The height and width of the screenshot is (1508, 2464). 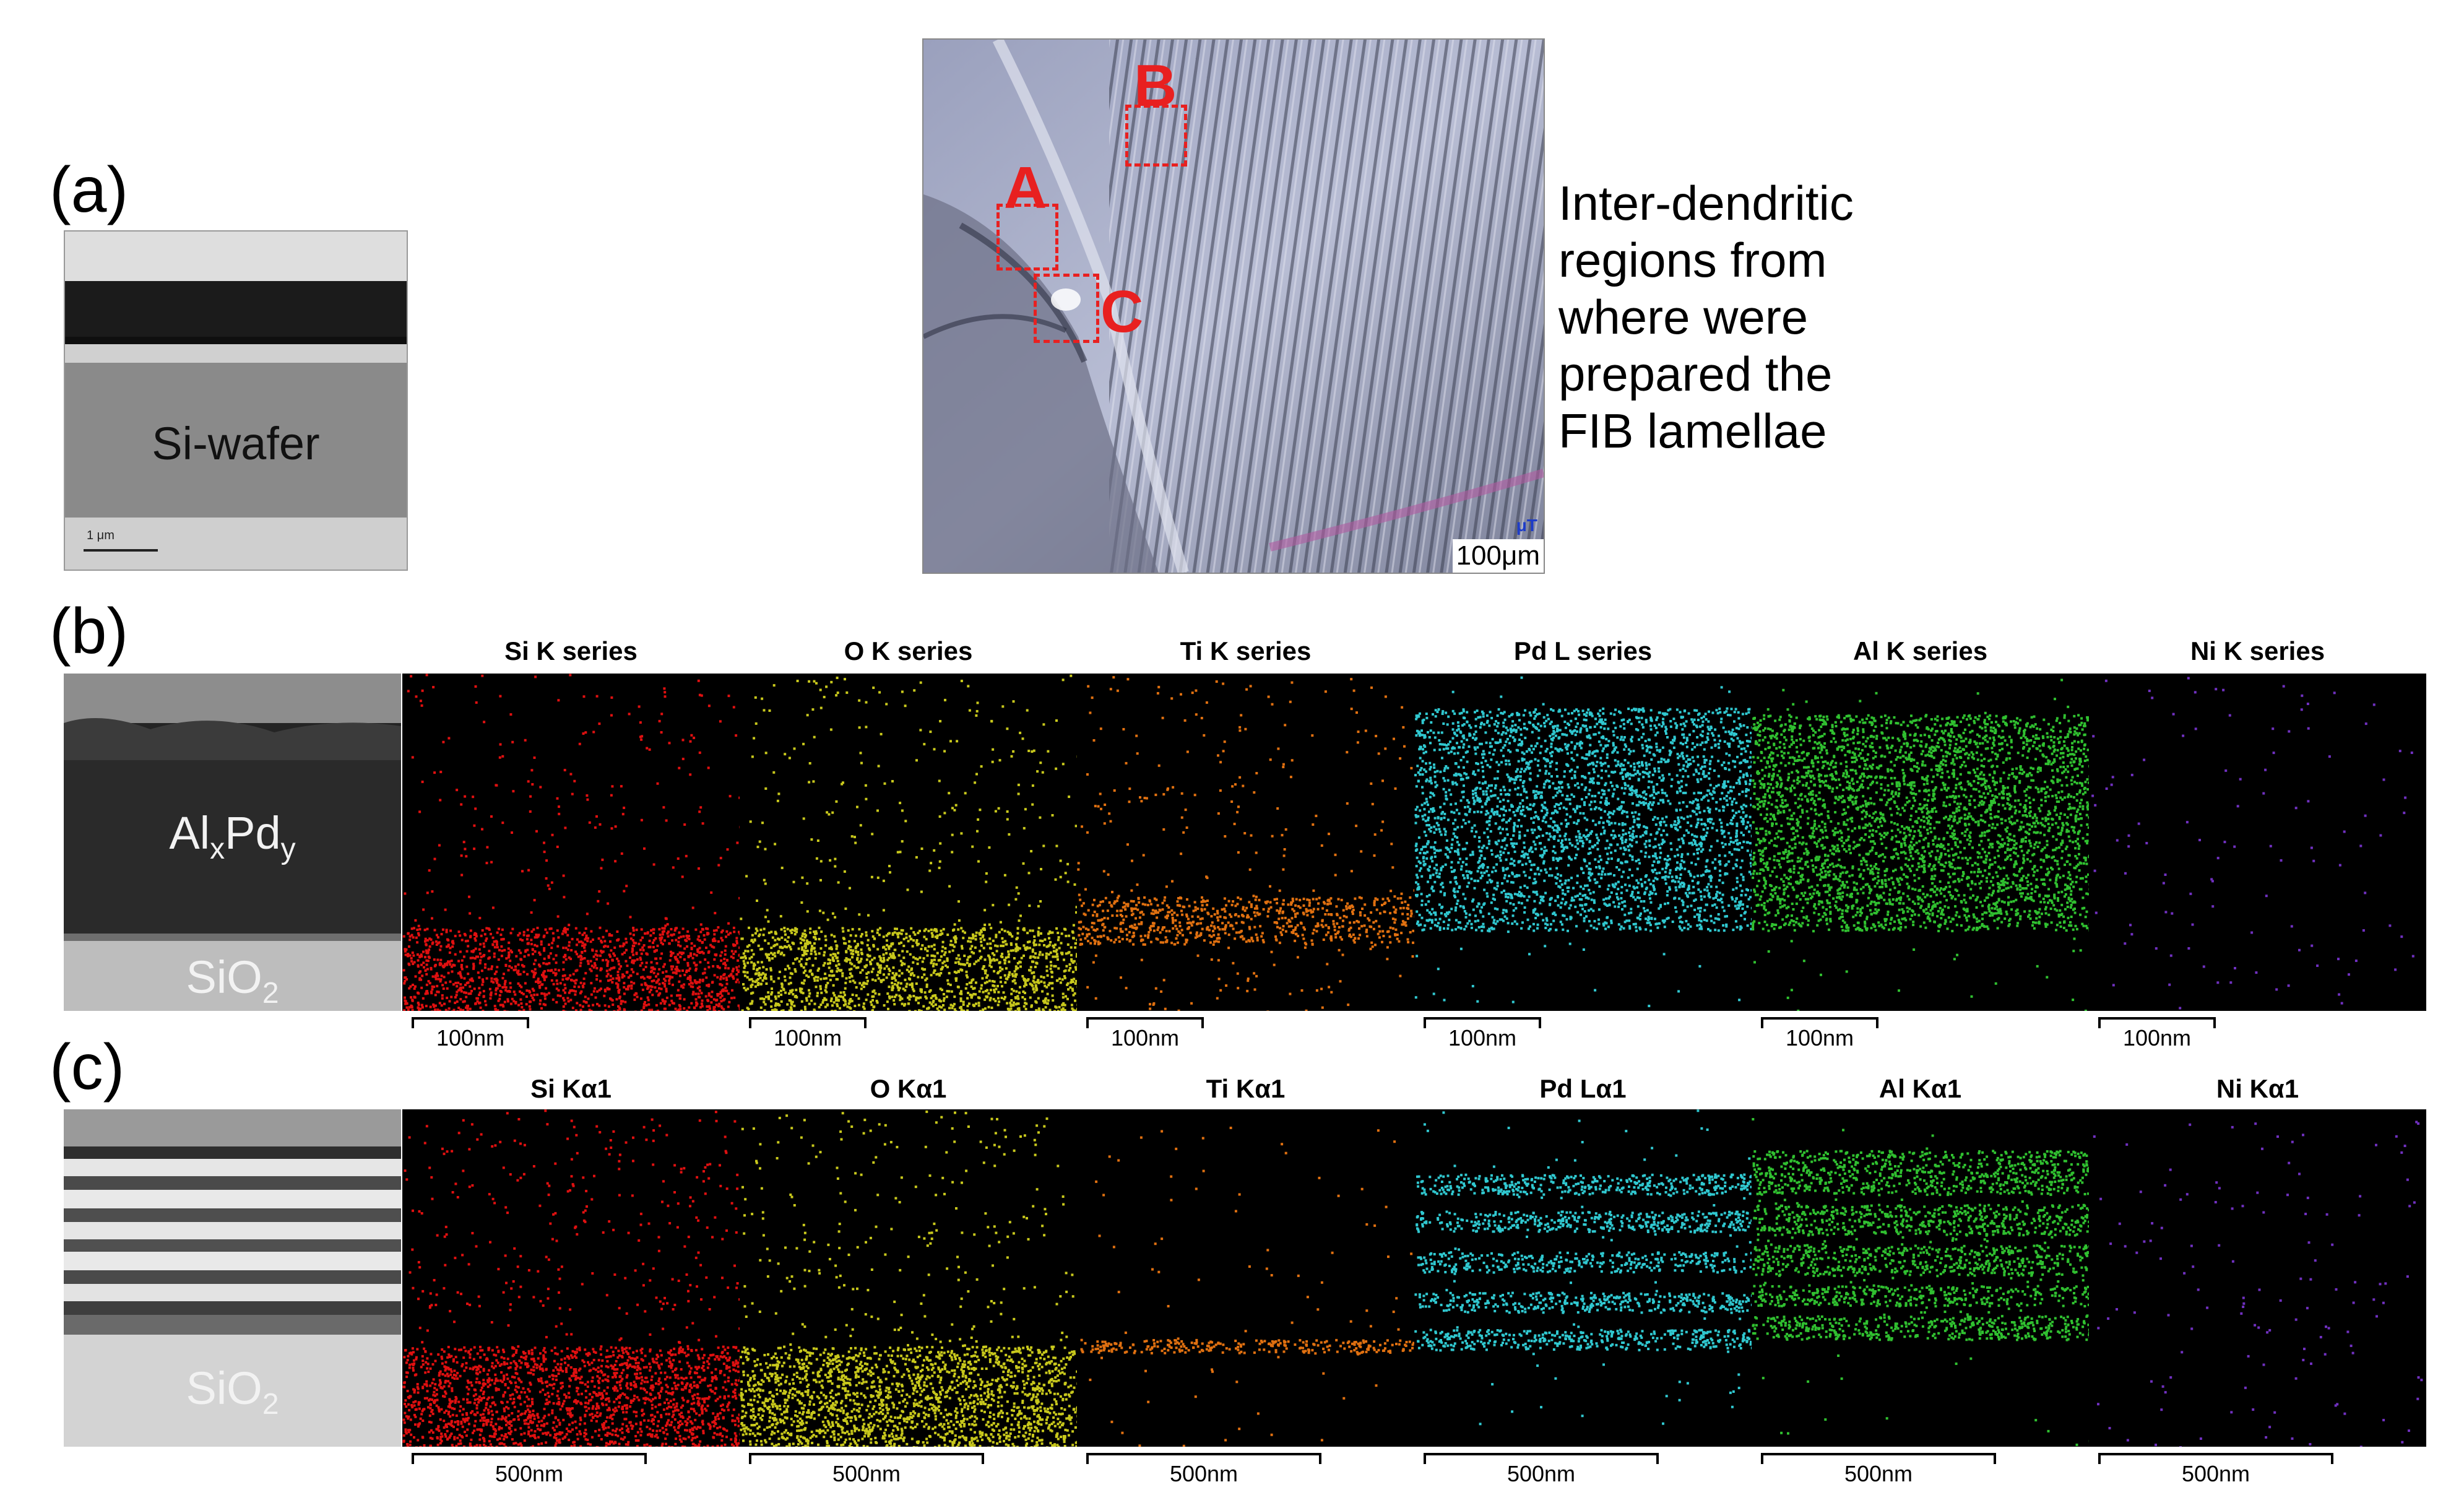 I want to click on alxpdy-label: AlxPdy, so click(x=233, y=836).